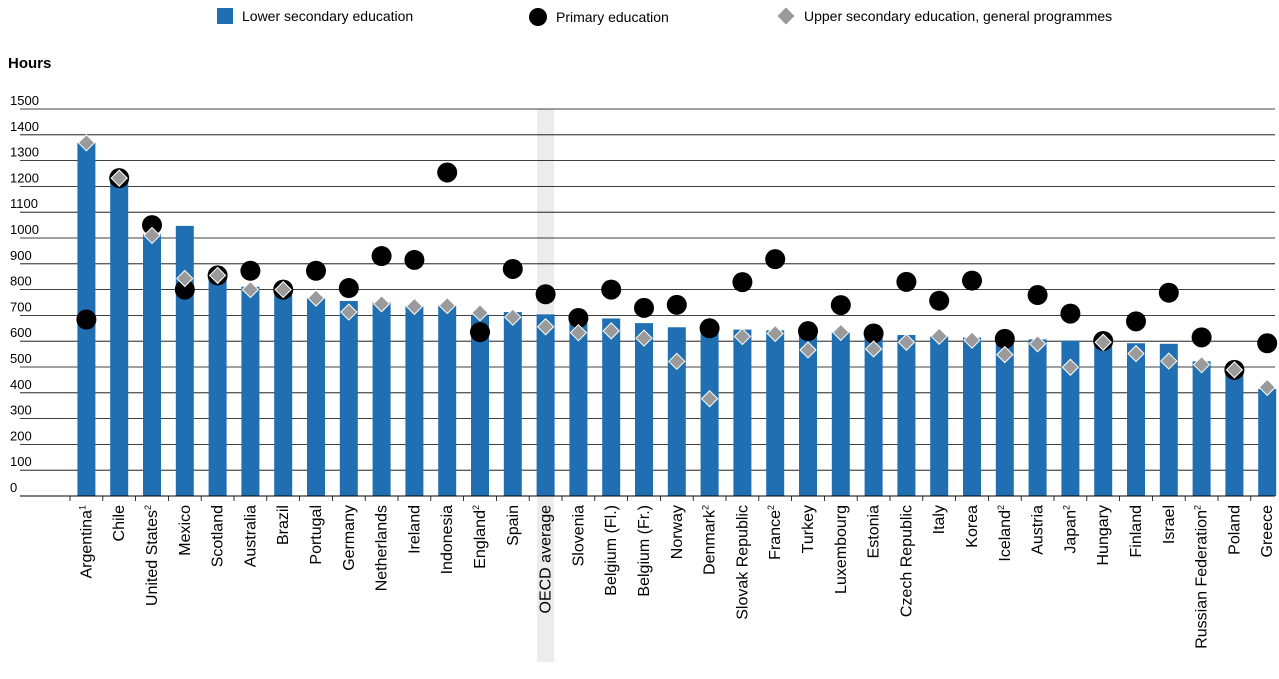 Image resolution: width=1279 pixels, height=679 pixels. I want to click on x-tick-label: Mexico, so click(185, 530).